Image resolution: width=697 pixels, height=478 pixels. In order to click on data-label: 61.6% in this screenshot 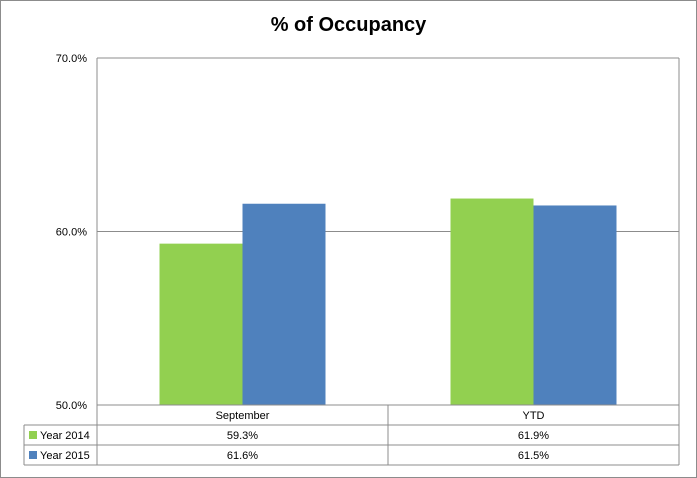, I will do `click(242, 456)`.